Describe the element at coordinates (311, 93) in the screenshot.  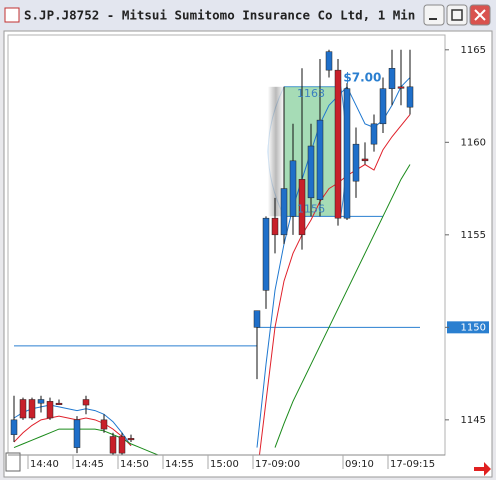
I see `measure-high-label: 1163` at that location.